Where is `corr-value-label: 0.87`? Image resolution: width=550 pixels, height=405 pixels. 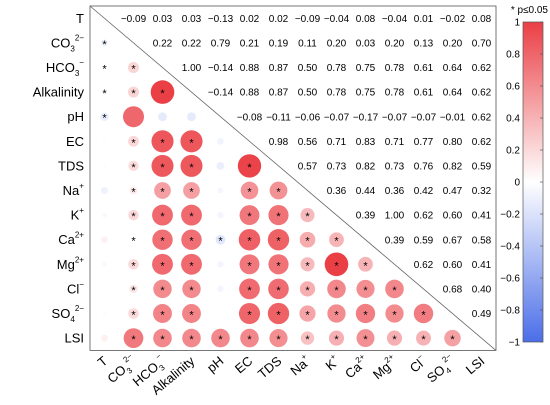 corr-value-label: 0.87 is located at coordinates (279, 68).